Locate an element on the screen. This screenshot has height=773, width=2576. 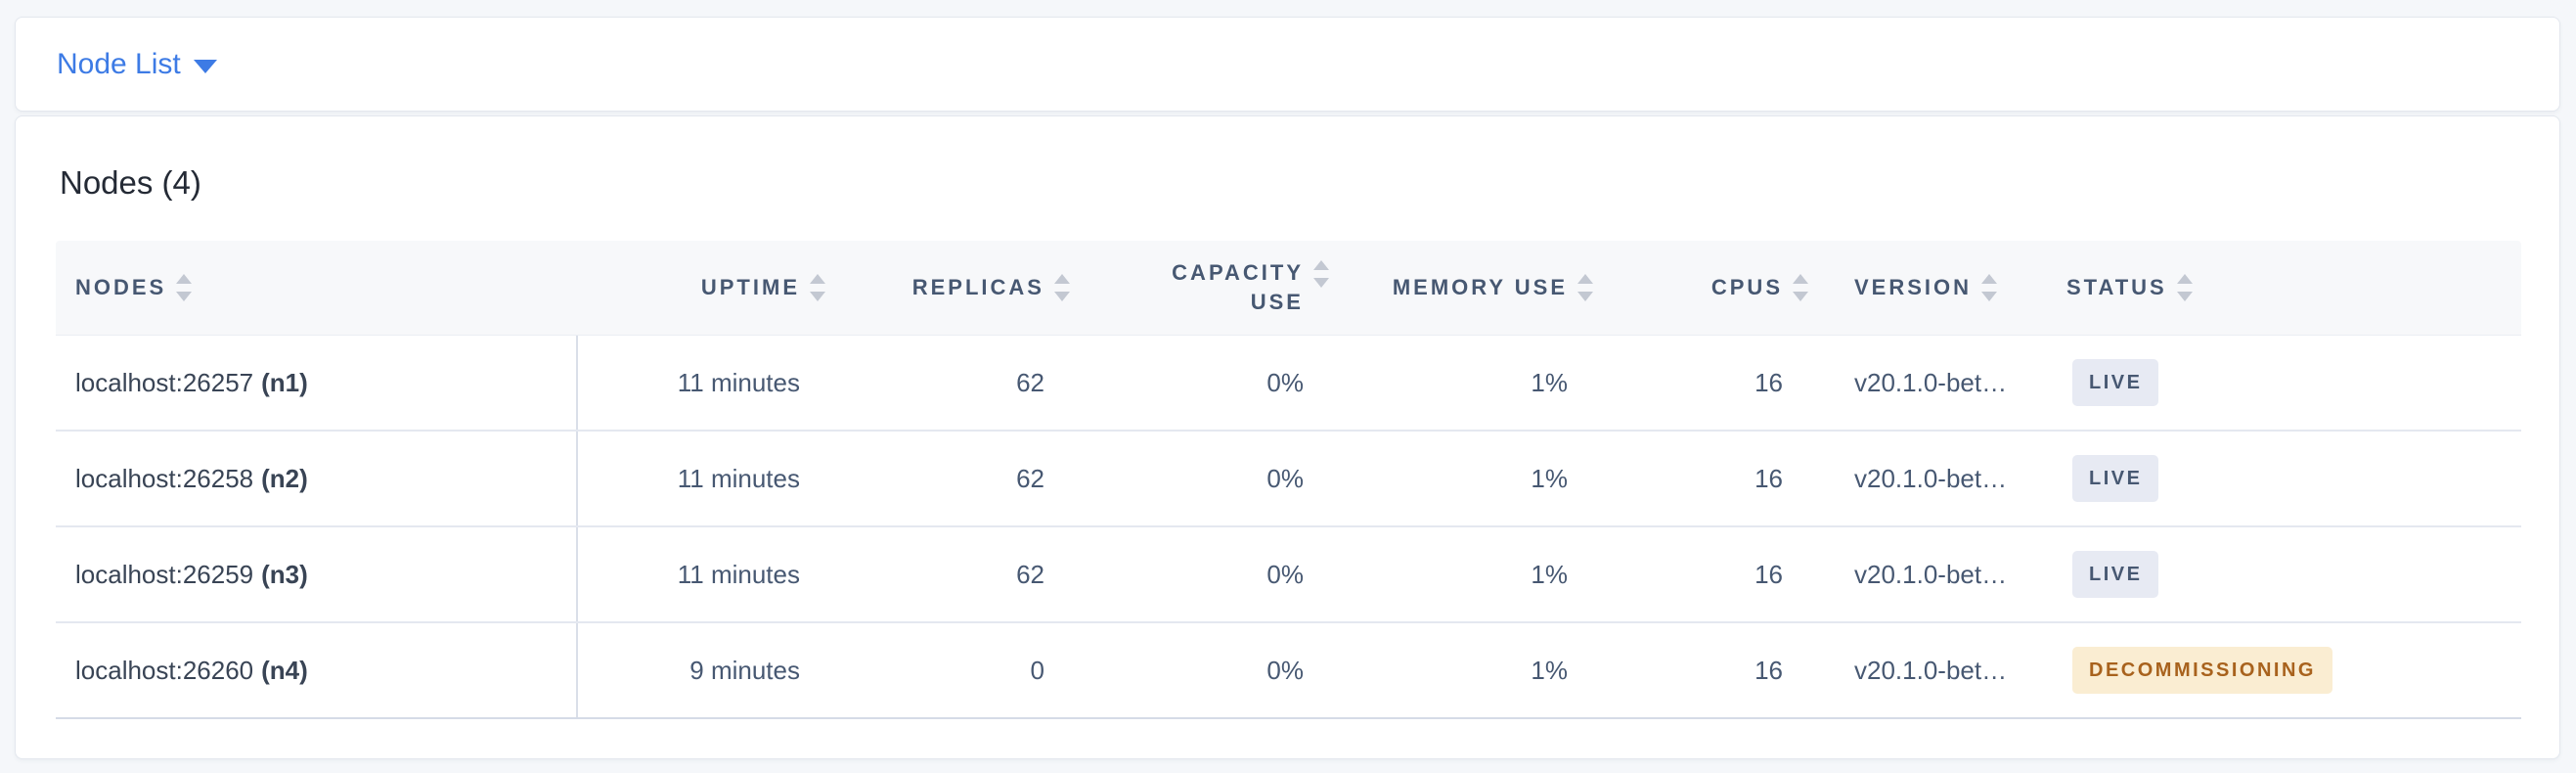
node-list-dropdown: Node List is located at coordinates (137, 65).